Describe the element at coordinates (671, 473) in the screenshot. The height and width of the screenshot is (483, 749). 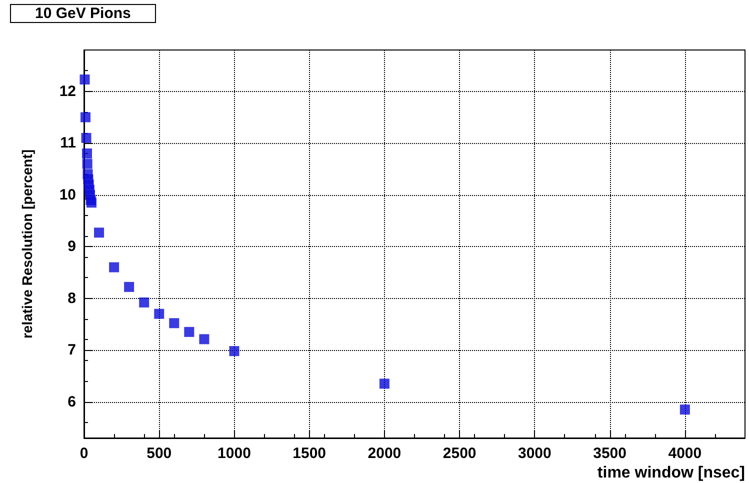
I see `x-axis-title: time window [nsec]` at that location.